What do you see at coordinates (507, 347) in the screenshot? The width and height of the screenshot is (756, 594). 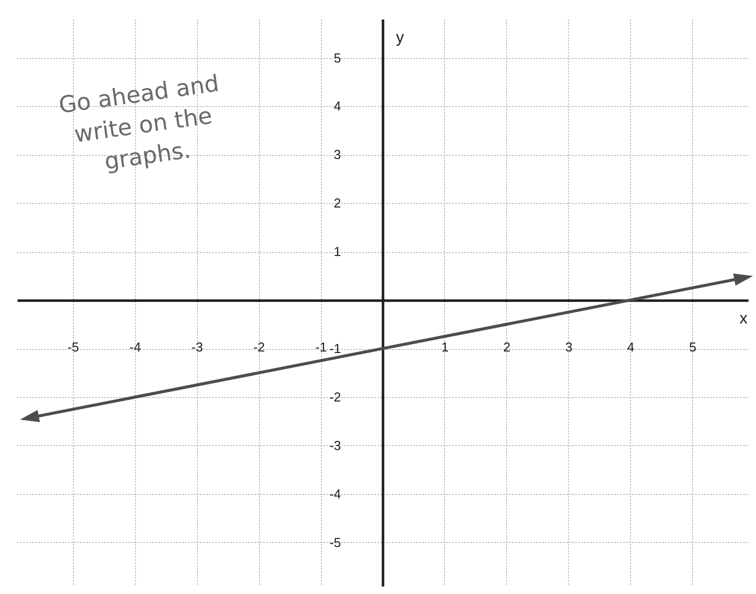 I see `x-tick-label: 2` at bounding box center [507, 347].